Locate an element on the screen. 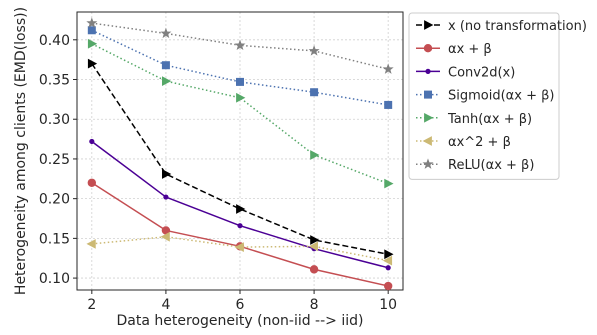 The height and width of the screenshot is (335, 597). legend-item: Conv2d(x) is located at coordinates (465, 72).